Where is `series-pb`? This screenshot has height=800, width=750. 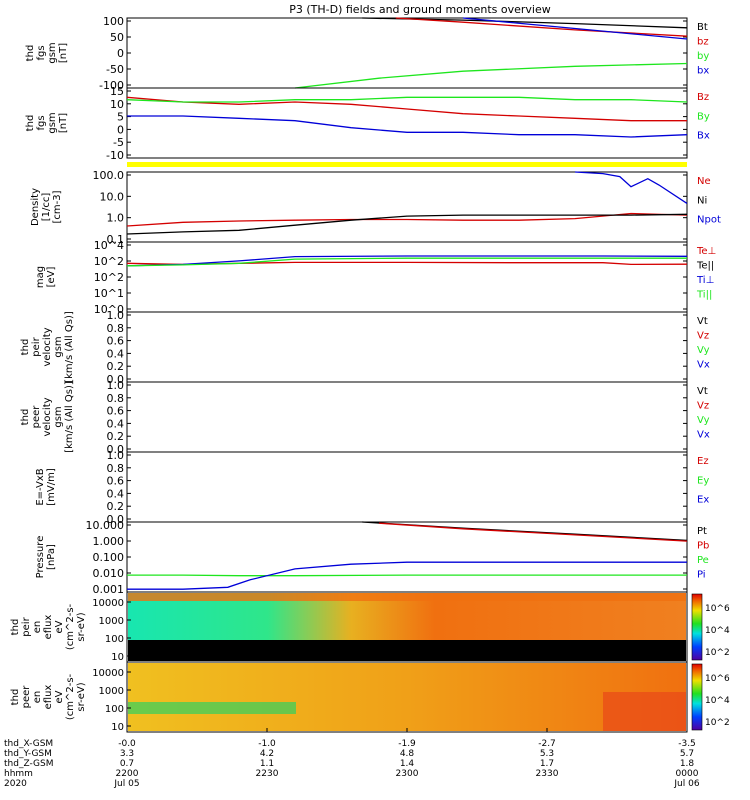 series-pb is located at coordinates (533, 532).